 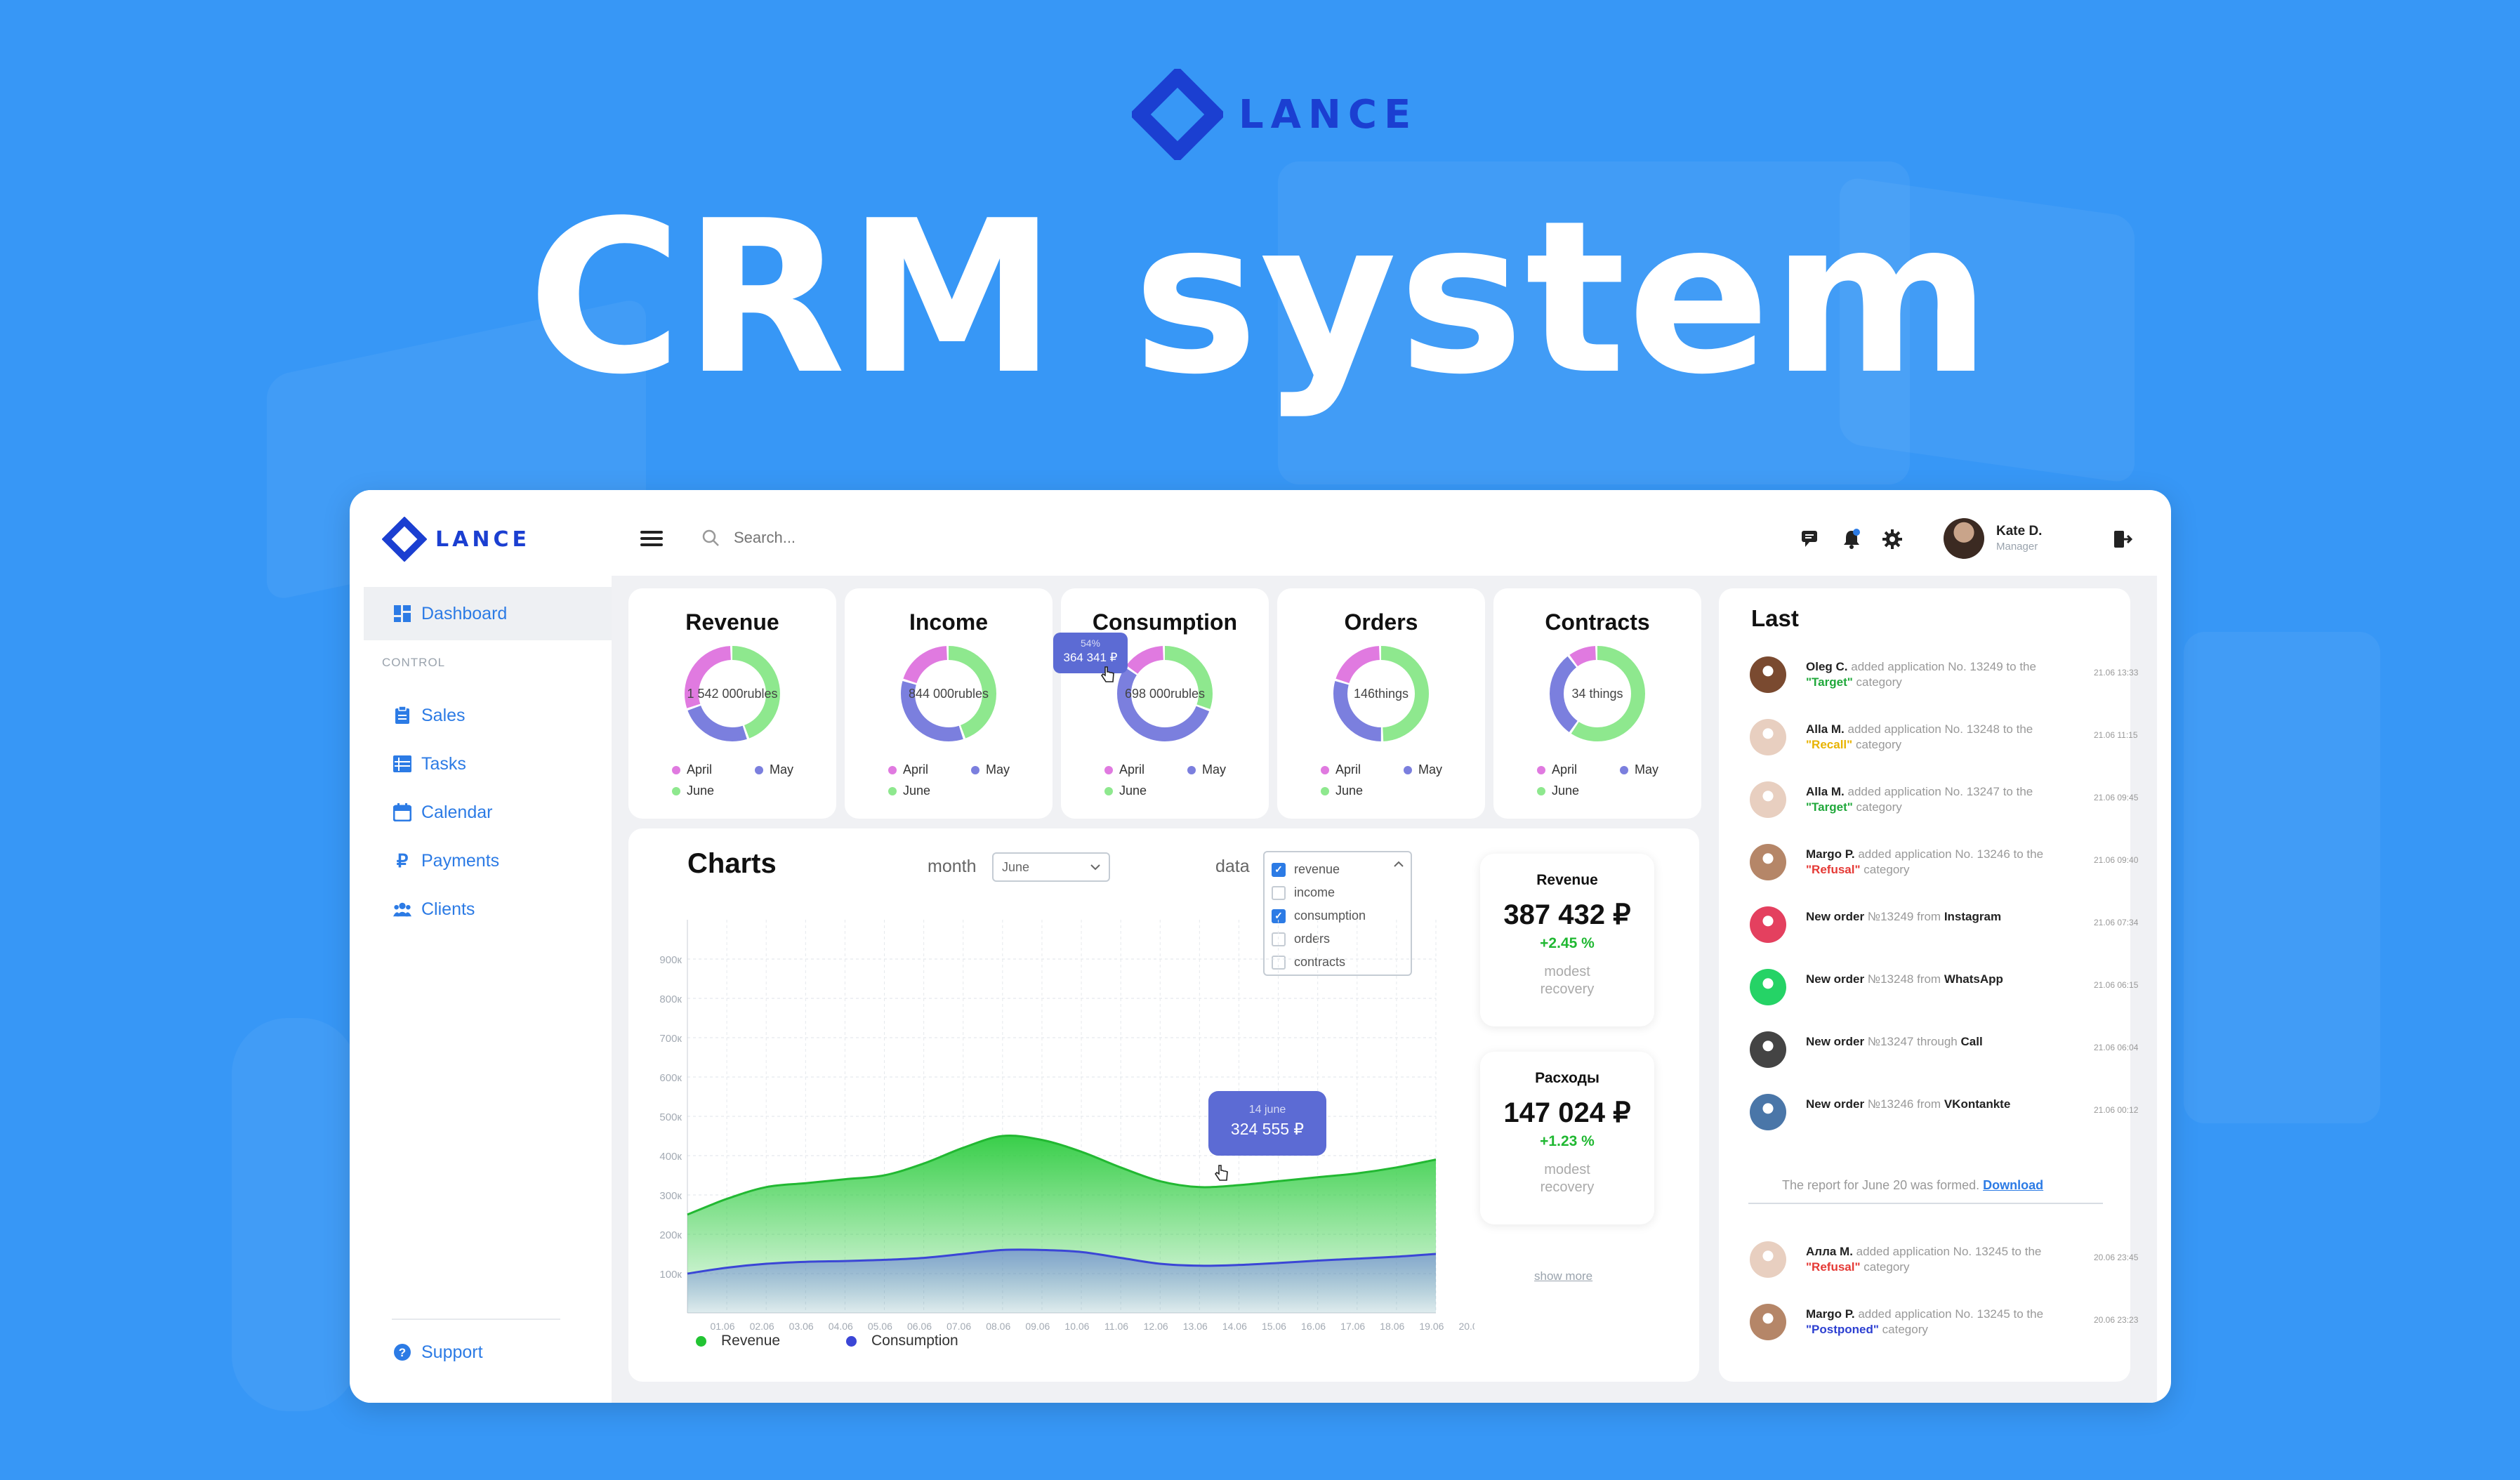 I want to click on chevron-up-icon, so click(x=1399, y=864).